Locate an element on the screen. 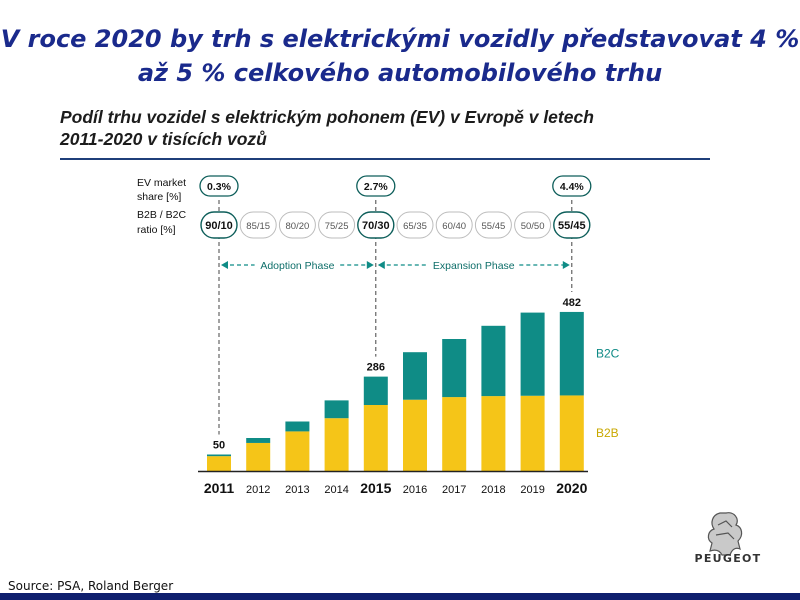 The width and height of the screenshot is (800, 600). expansion-phase-arrow-right is located at coordinates (566, 265).